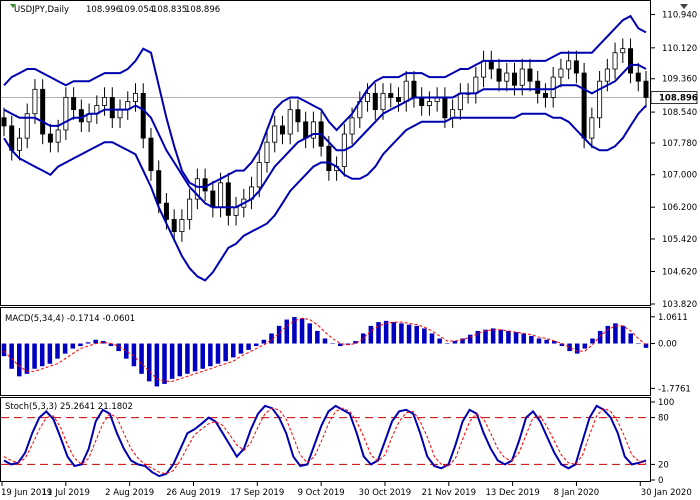  What do you see at coordinates (385, 493) in the screenshot?
I see `date-tick-label: 30 Oct 2019` at bounding box center [385, 493].